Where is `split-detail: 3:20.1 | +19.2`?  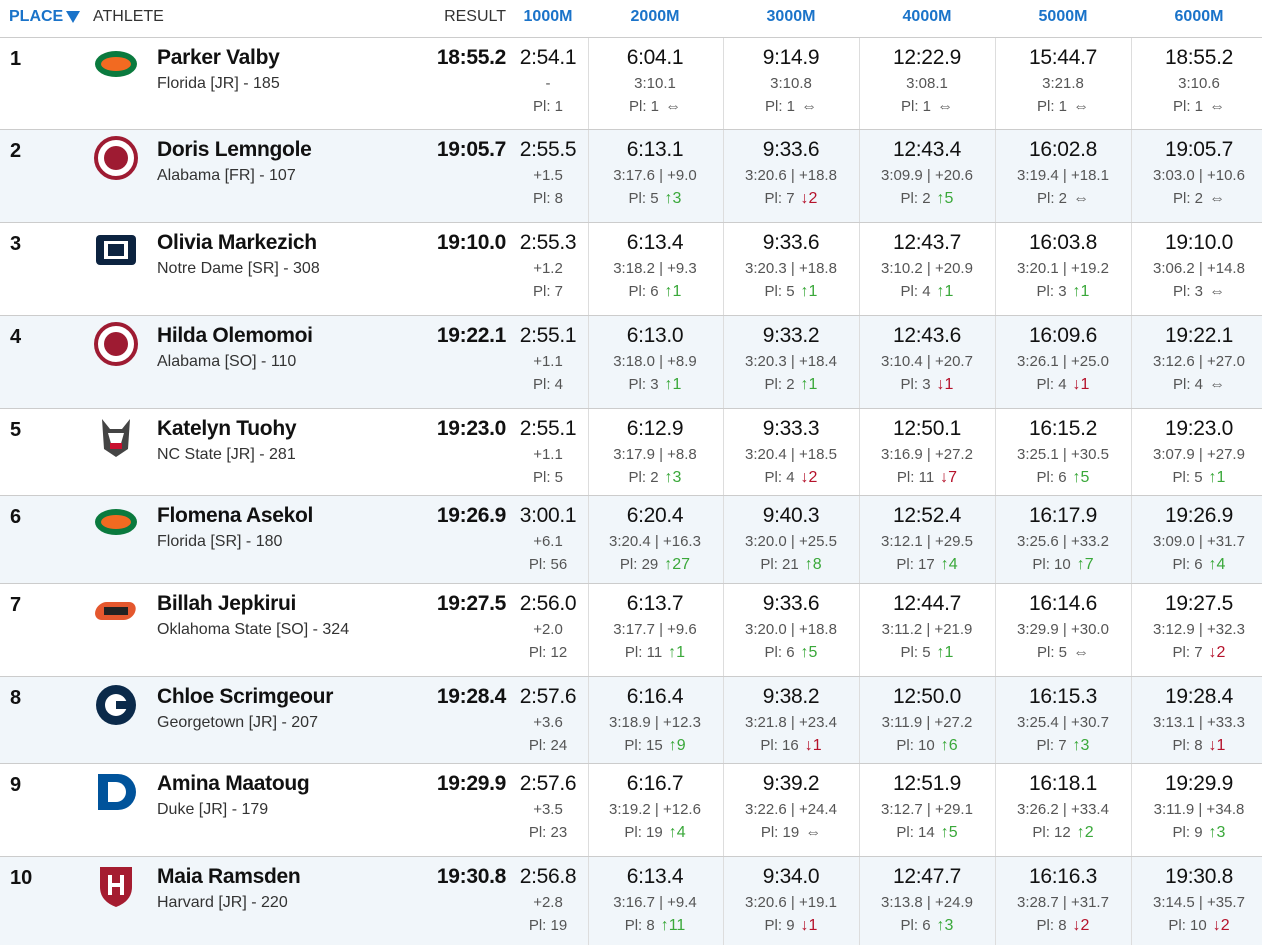 split-detail: 3:20.1 | +19.2 is located at coordinates (1063, 268).